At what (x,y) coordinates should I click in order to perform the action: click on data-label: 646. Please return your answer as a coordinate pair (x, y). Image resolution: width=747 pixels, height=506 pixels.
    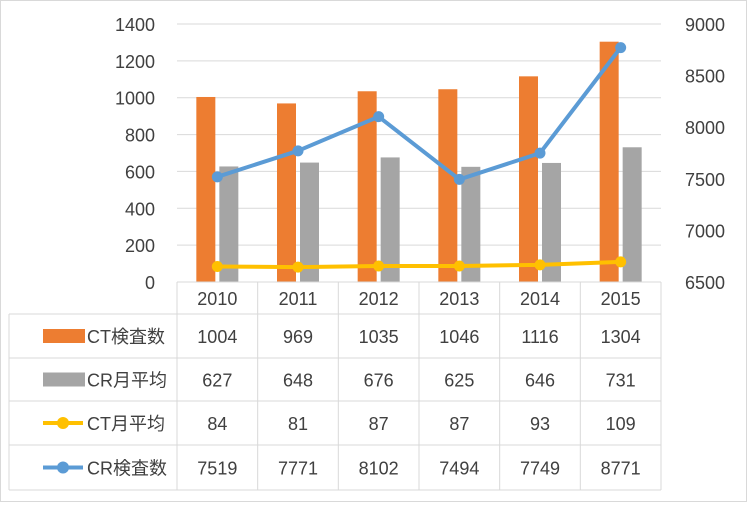
    Looking at the image, I should click on (540, 381).